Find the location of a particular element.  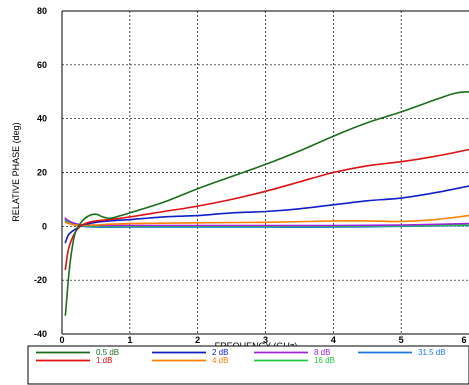

series-line-8-dBdb is located at coordinates (266, 222).